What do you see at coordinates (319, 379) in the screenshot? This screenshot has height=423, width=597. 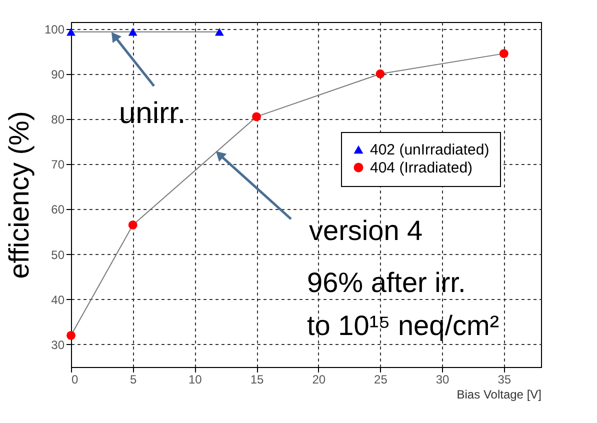 I see `x-tick-label: 20` at bounding box center [319, 379].